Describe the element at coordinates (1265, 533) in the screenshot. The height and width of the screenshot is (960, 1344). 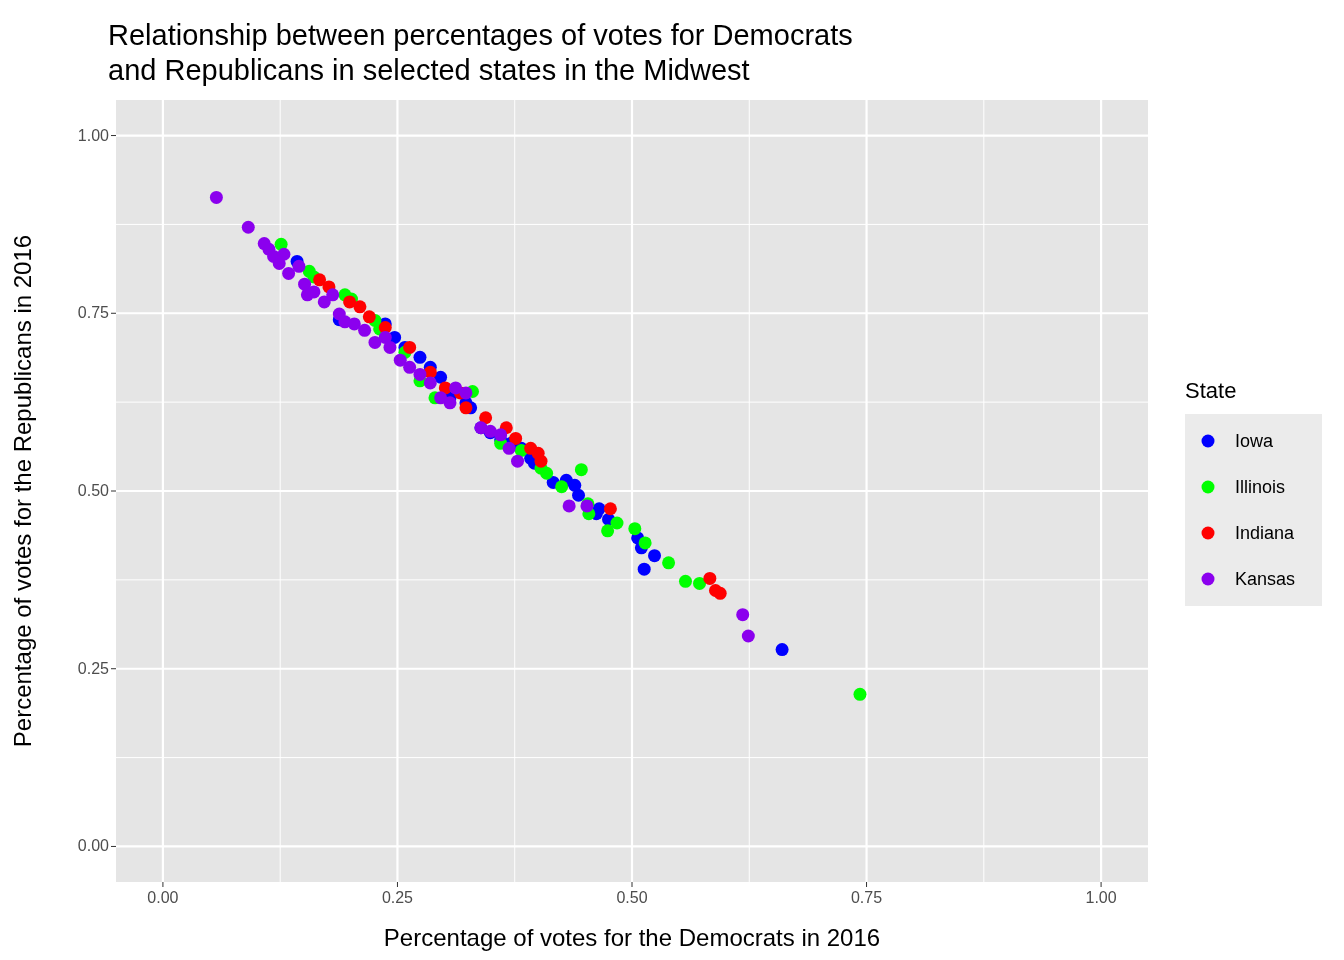
I see `legend-label: Indiana` at that location.